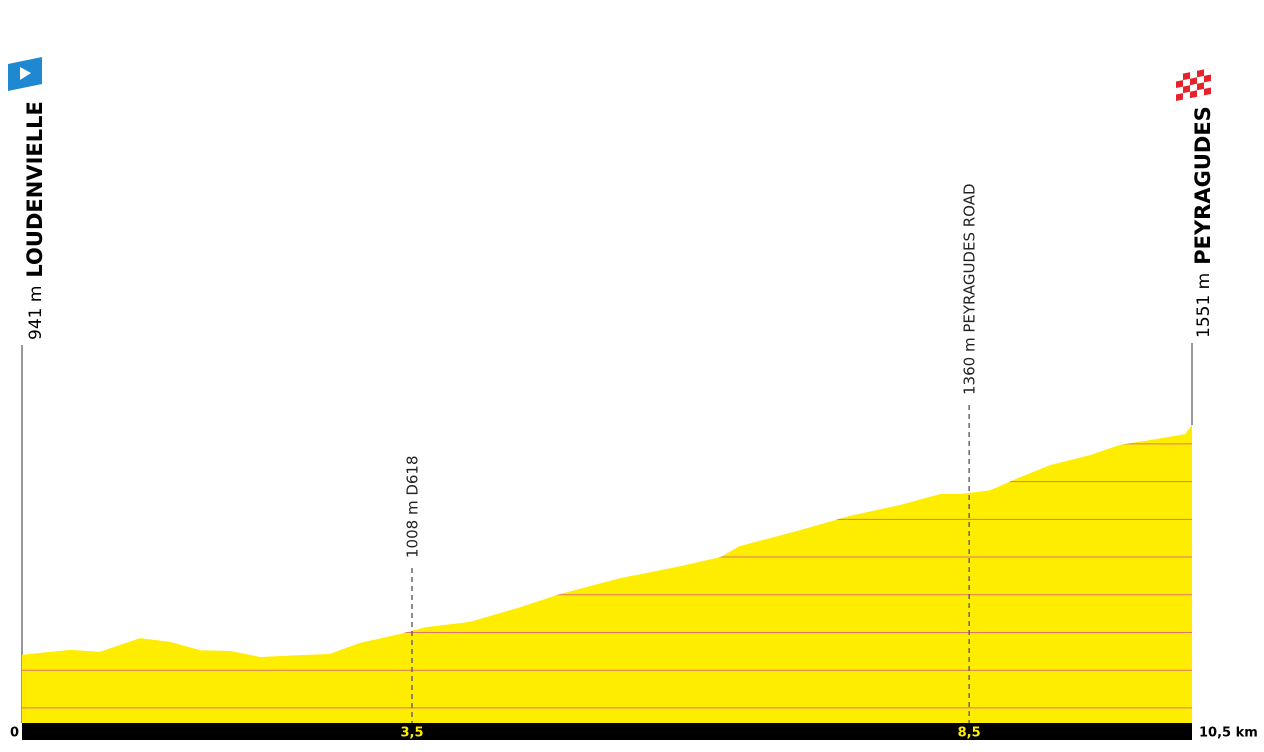 This screenshot has width=1264, height=752. What do you see at coordinates (969, 733) in the screenshot?
I see `x-tick-label: 8,5` at bounding box center [969, 733].